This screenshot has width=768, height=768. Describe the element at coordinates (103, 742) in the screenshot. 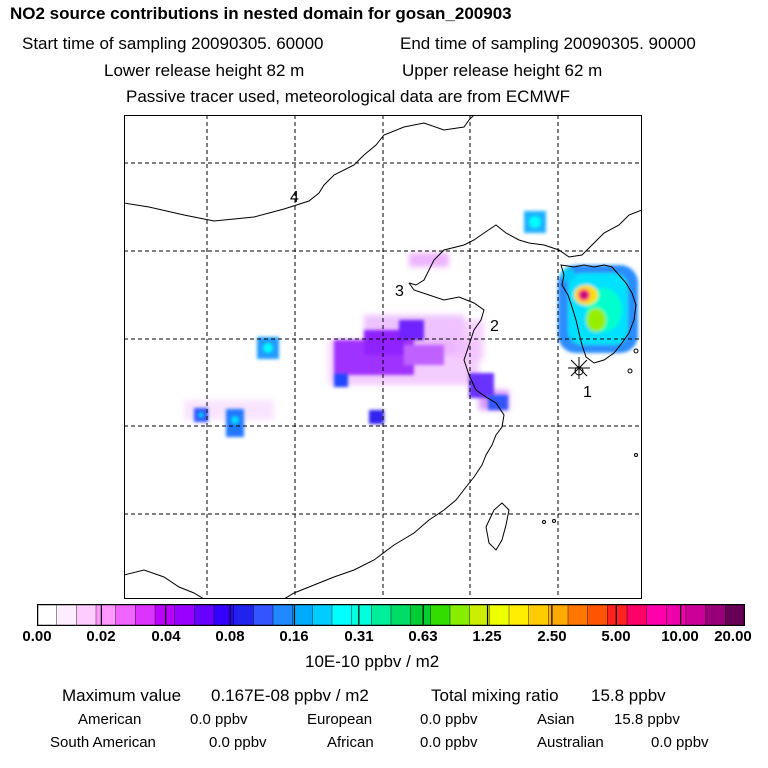

I see `south-american-label: South American` at that location.